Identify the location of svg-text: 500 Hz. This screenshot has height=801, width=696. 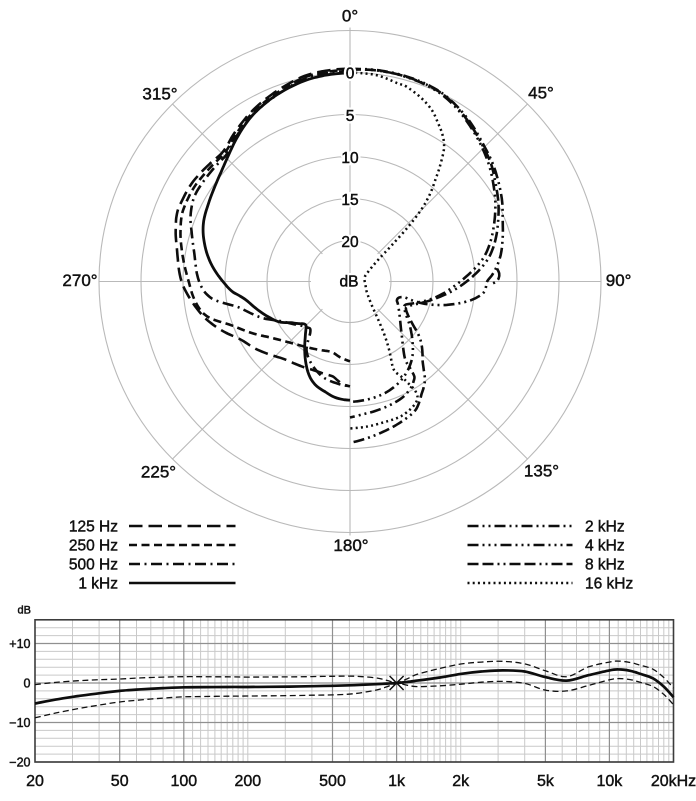
(93, 564).